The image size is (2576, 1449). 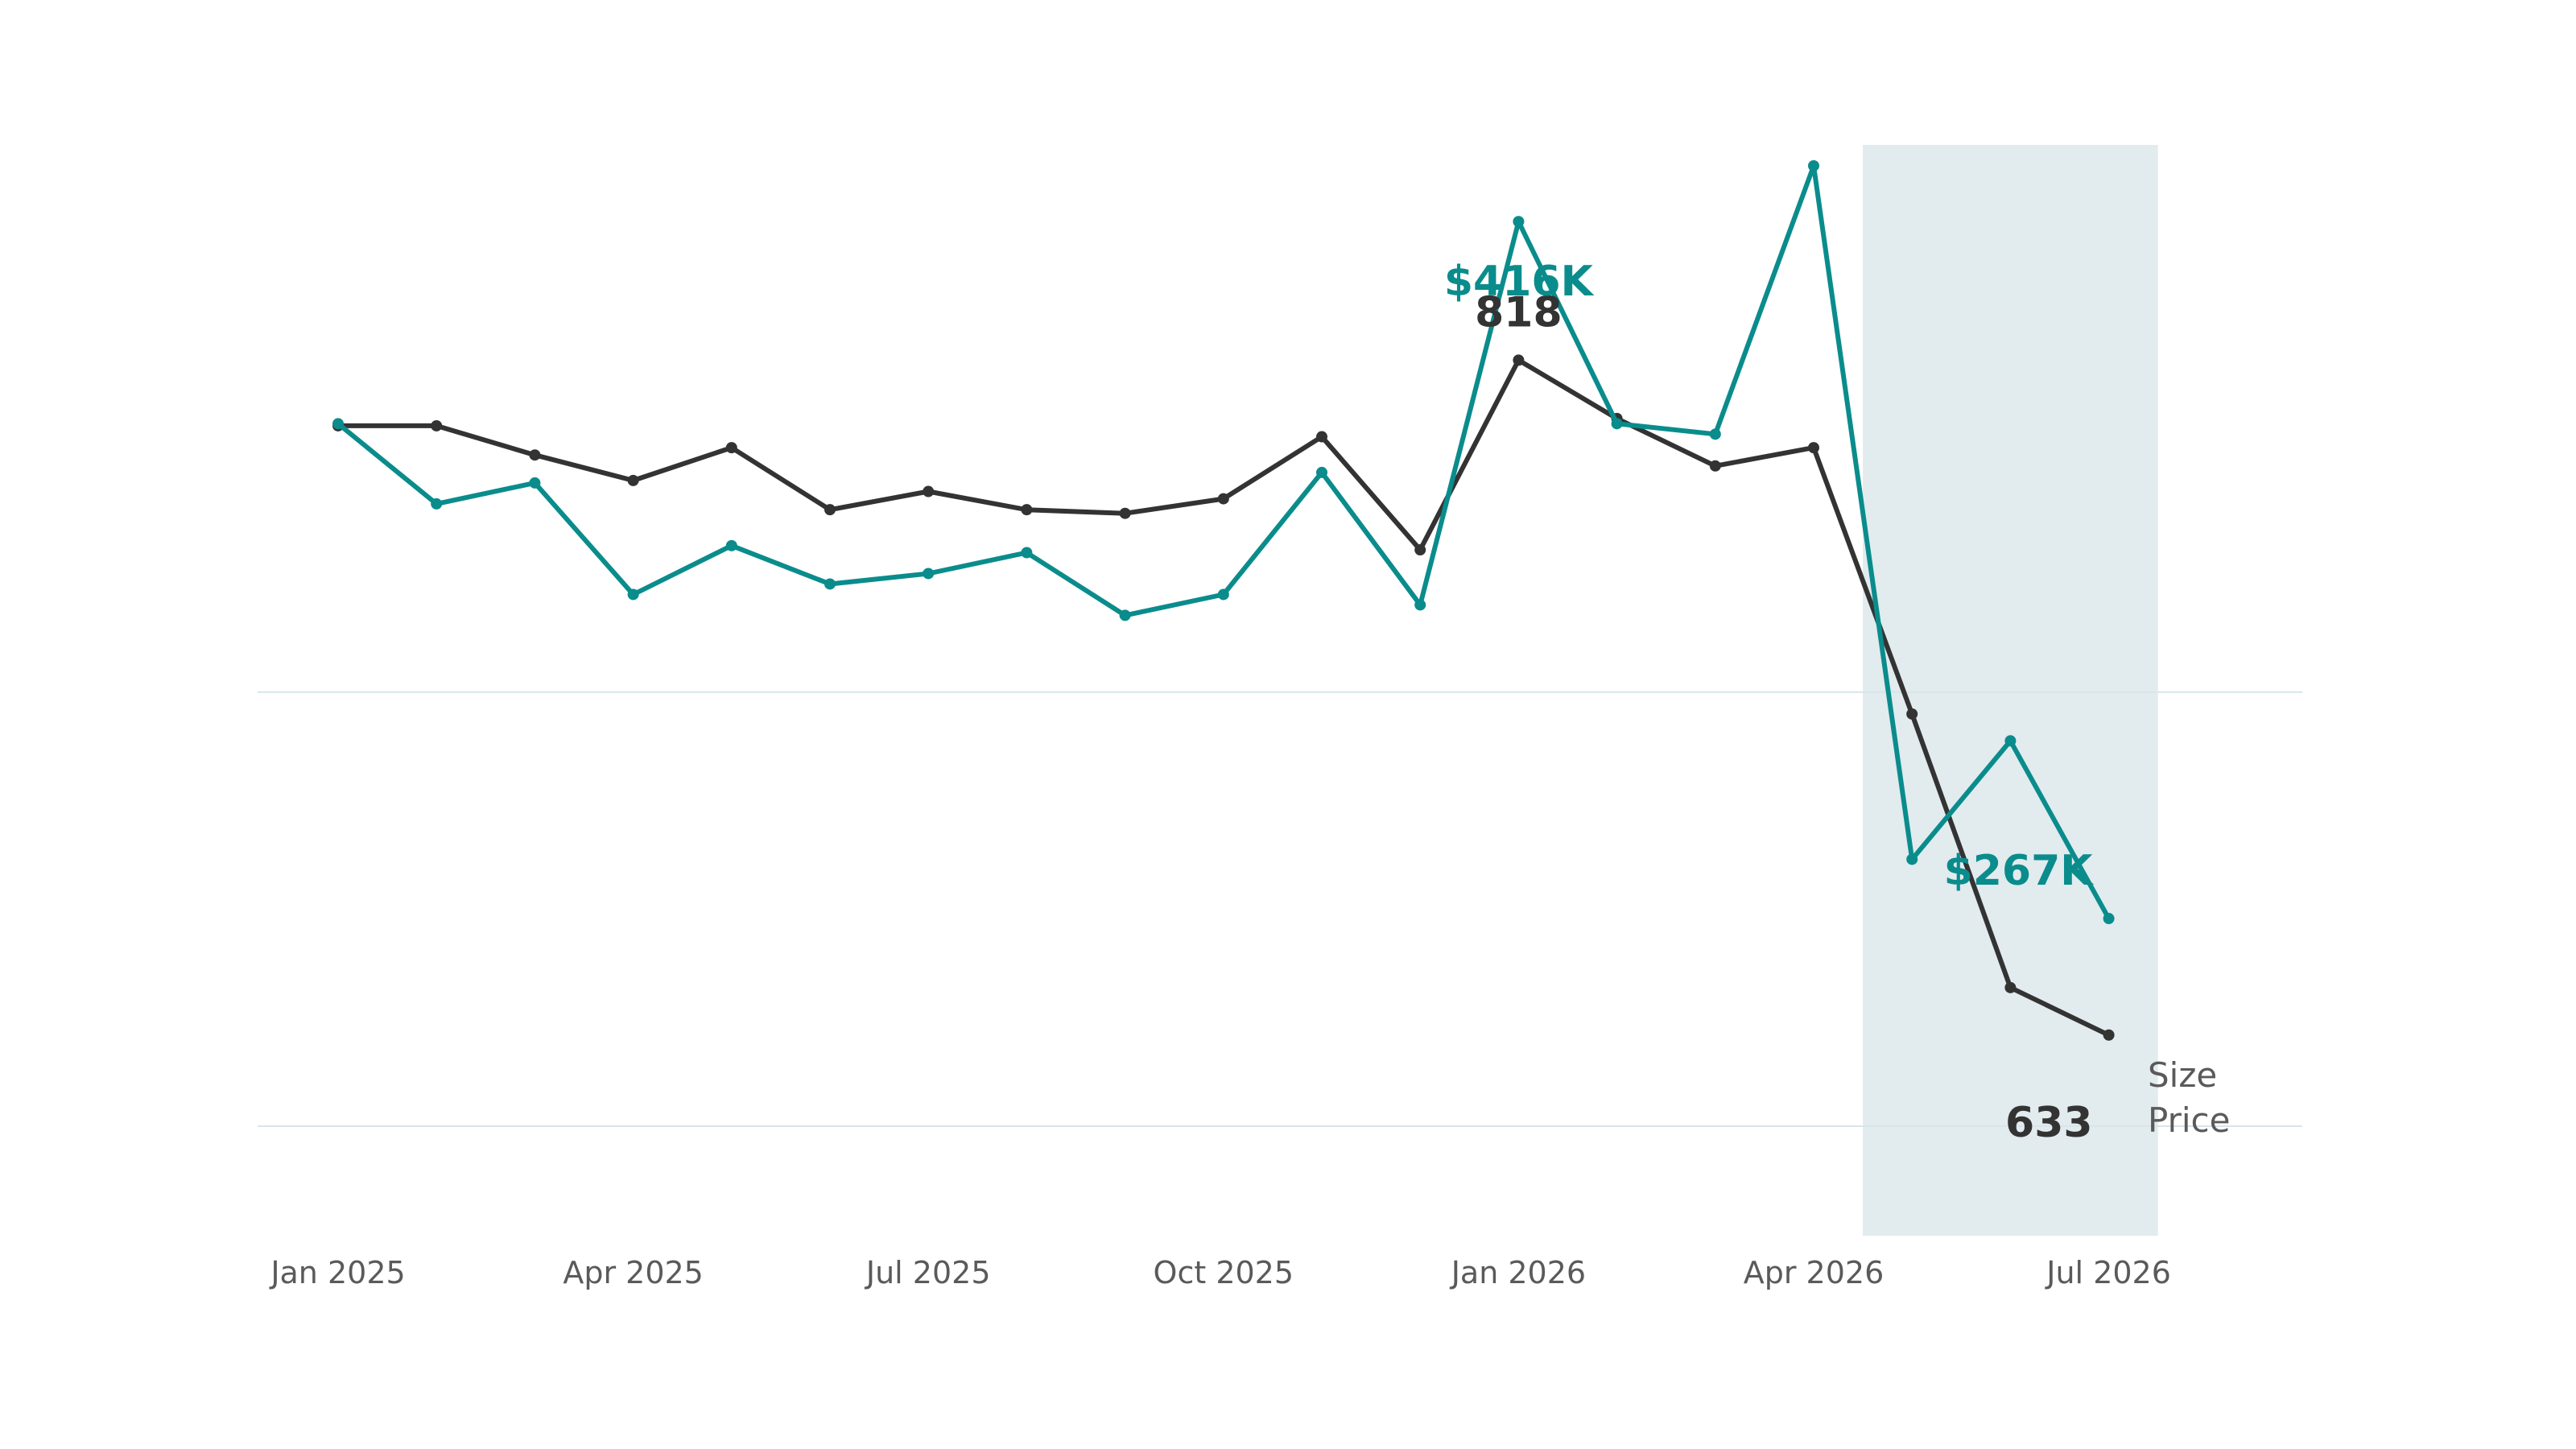 What do you see at coordinates (2182, 1075) in the screenshot?
I see `legend-label-size: Size` at bounding box center [2182, 1075].